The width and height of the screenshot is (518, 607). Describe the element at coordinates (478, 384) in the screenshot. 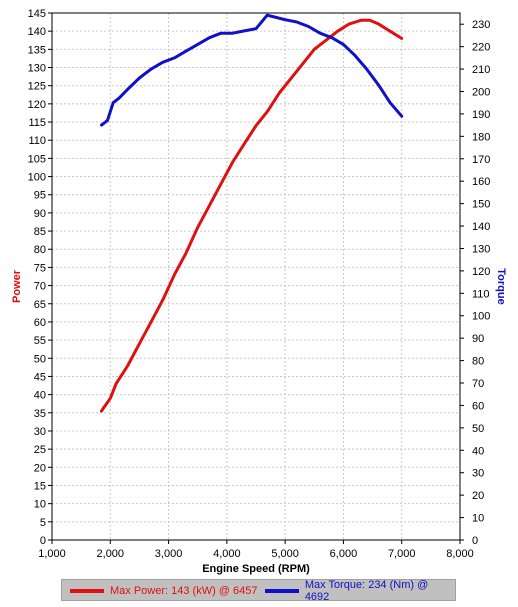

I see `right-tick-label-7: 70` at that location.